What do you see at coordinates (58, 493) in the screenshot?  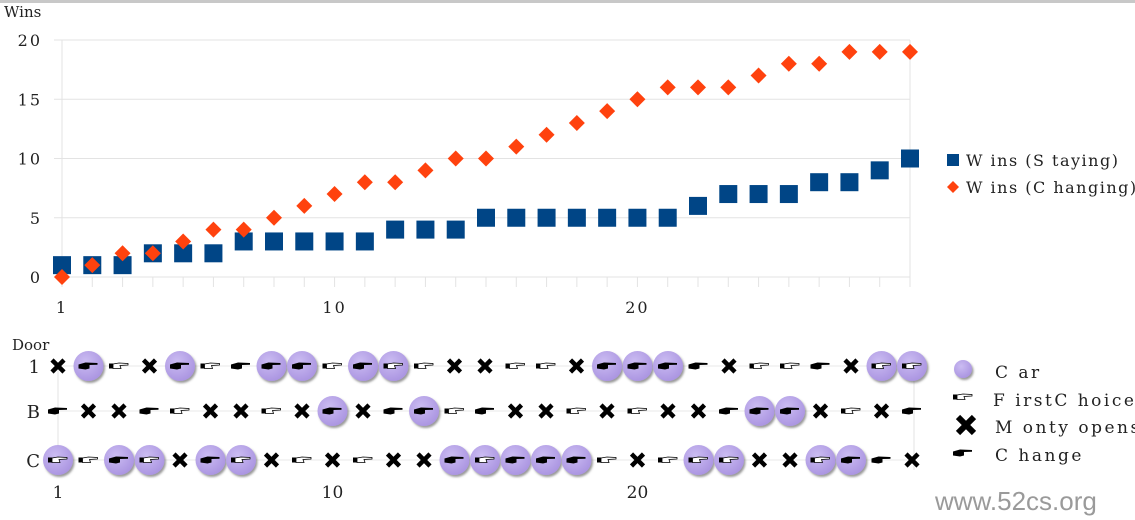 I see `x-tick-label: 1` at bounding box center [58, 493].